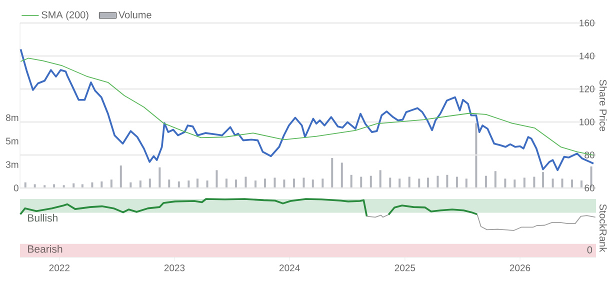 Image resolution: width=614 pixels, height=284 pixels. What do you see at coordinates (59, 268) in the screenshot?
I see `x-tick-label: 2022` at bounding box center [59, 268].